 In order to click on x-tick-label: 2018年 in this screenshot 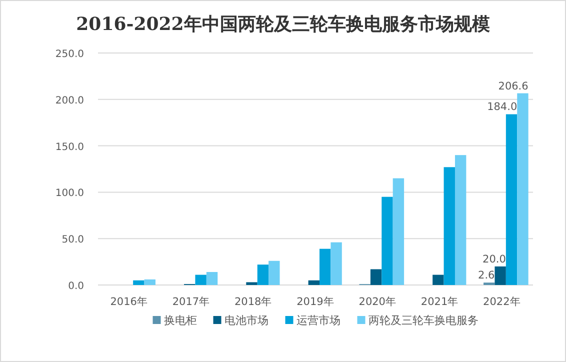, I will do `click(253, 302)`.